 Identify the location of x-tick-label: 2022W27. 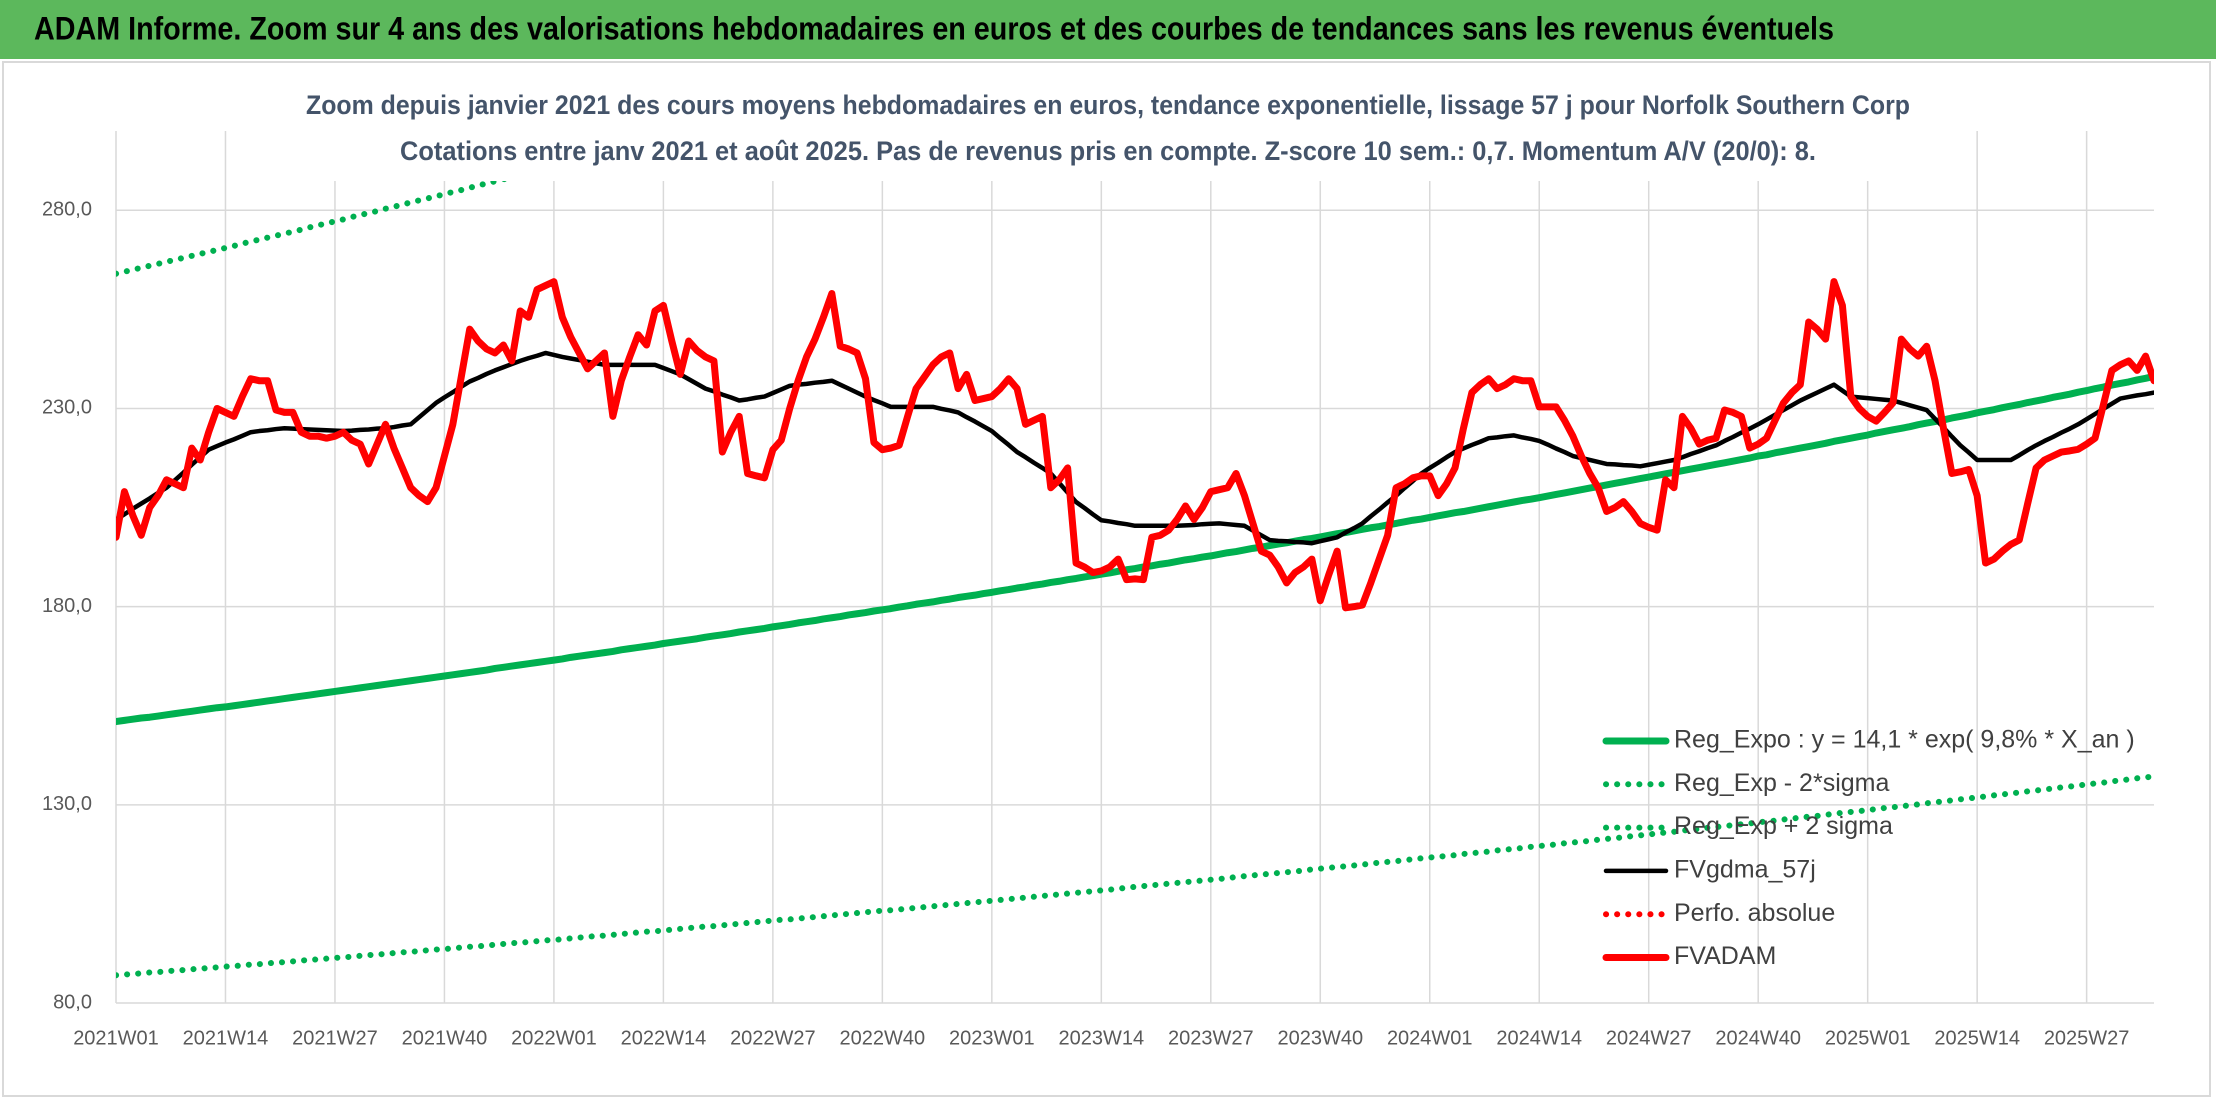
(773, 1038).